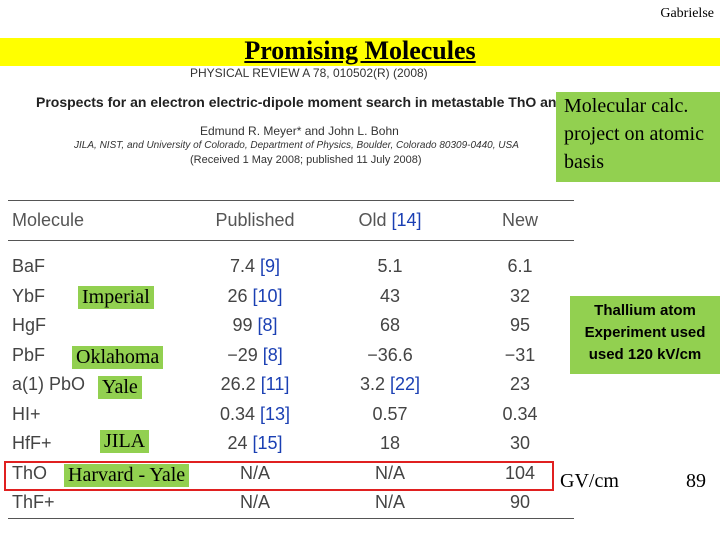  I want to click on cell-published-ref: [15], so click(267, 443).